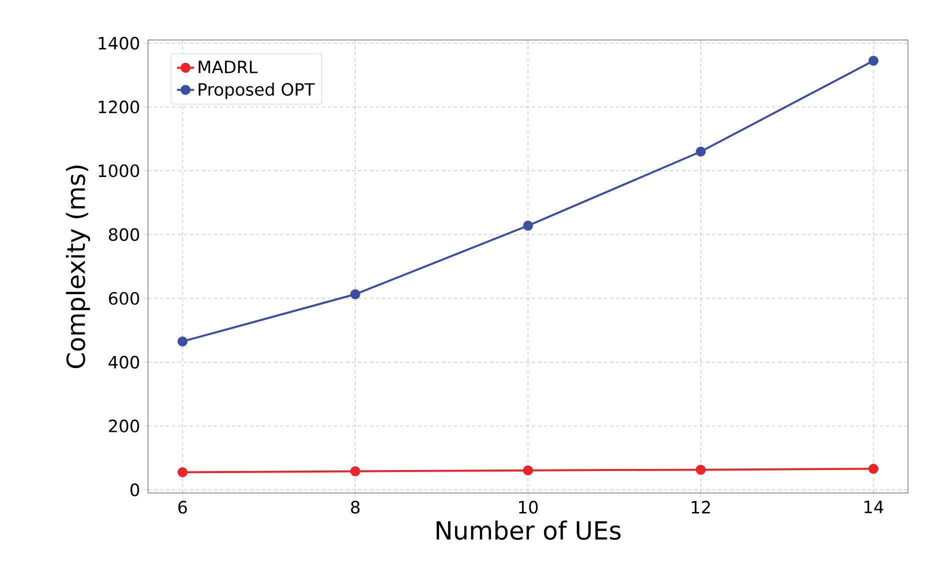 This screenshot has height=585, width=934. Describe the element at coordinates (78, 267) in the screenshot. I see `y-axis-title: Complexity (ms)` at that location.